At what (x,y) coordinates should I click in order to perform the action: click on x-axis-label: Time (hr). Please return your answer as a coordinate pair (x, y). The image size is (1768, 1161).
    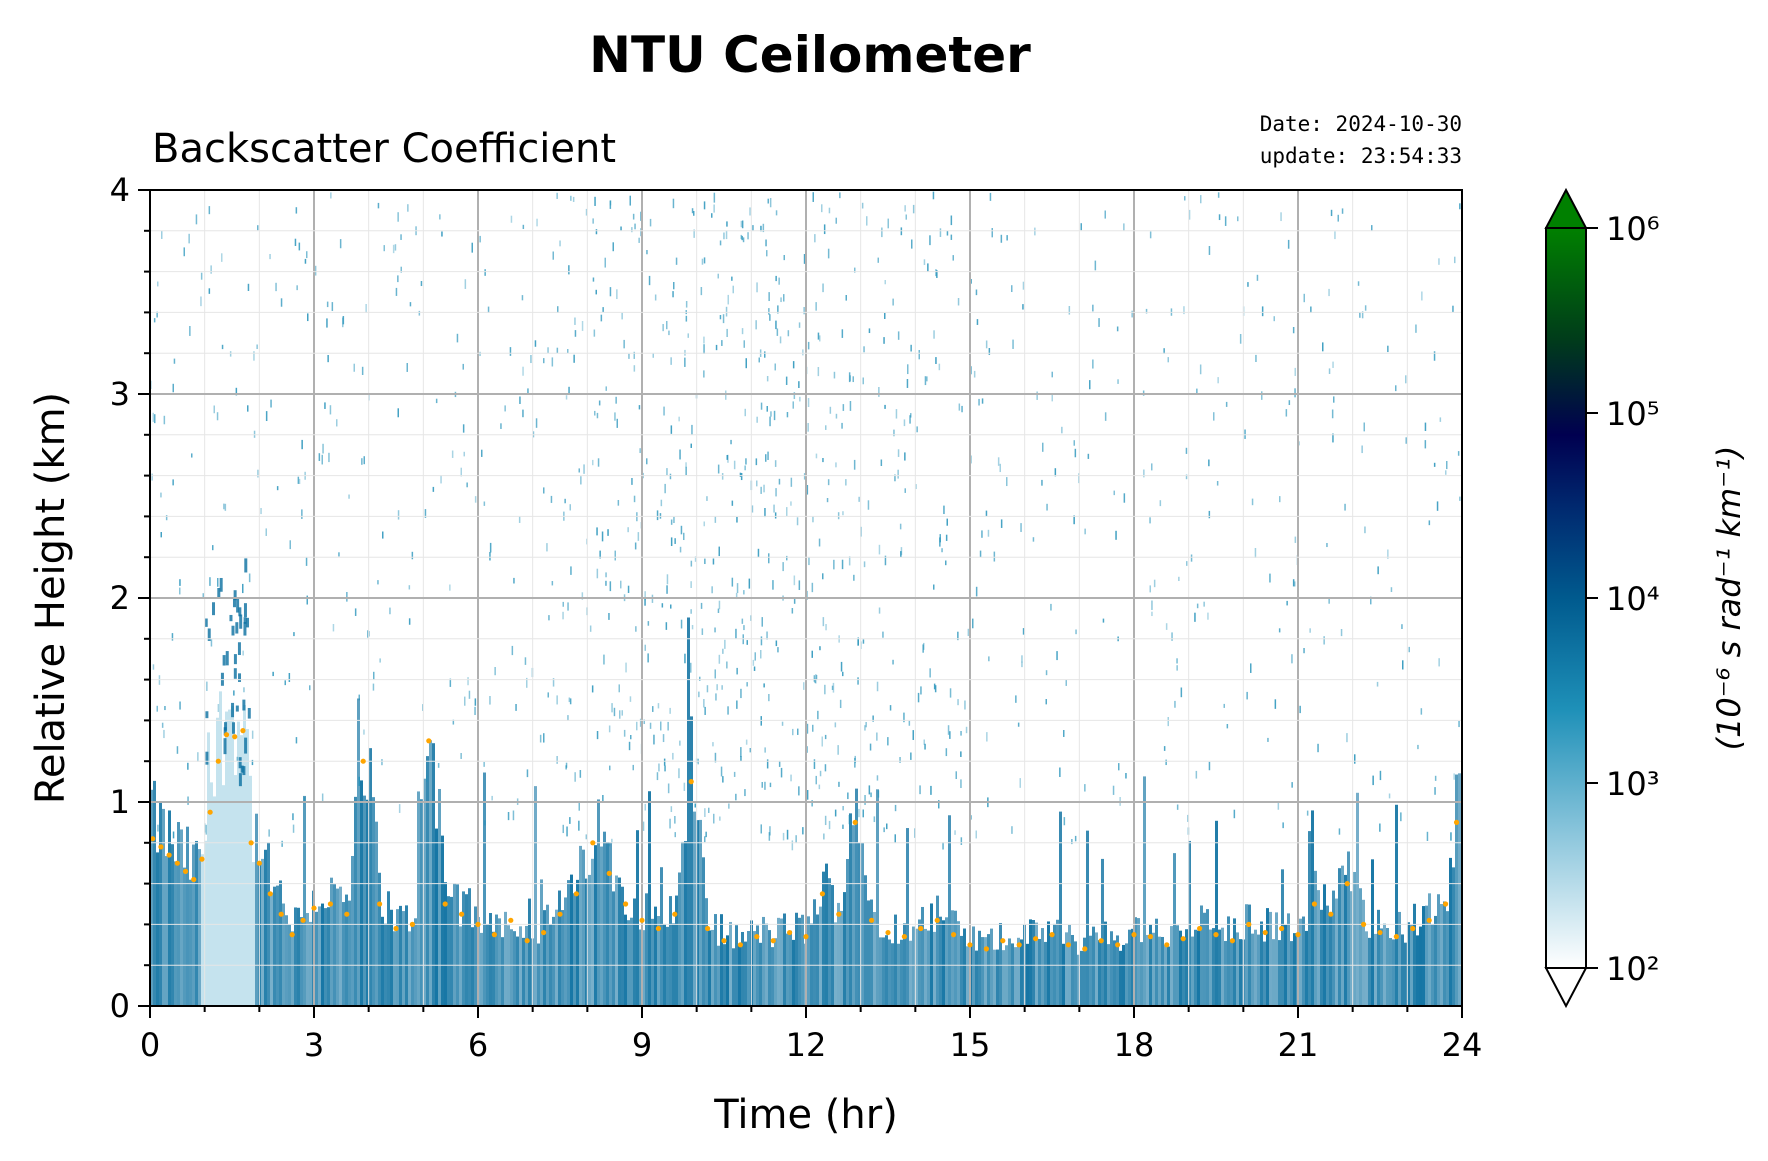
    Looking at the image, I should click on (805, 1115).